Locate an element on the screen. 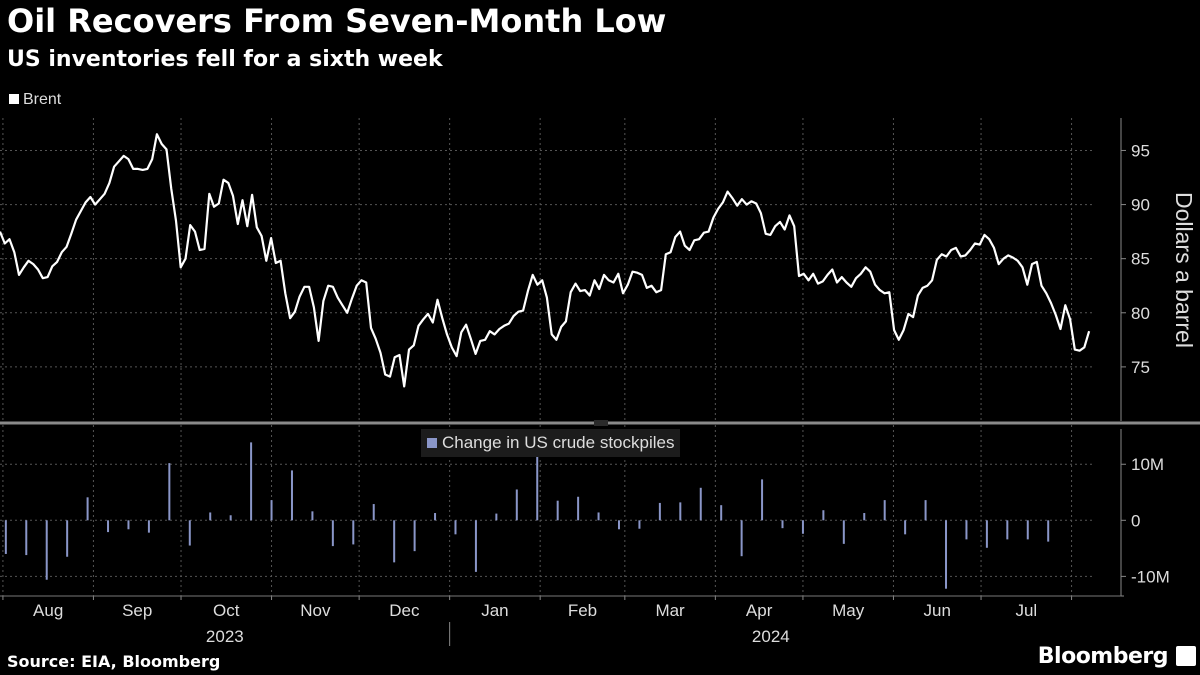 This screenshot has width=1200, height=675. bloomberg-logo: Bloomberg is located at coordinates (1103, 656).